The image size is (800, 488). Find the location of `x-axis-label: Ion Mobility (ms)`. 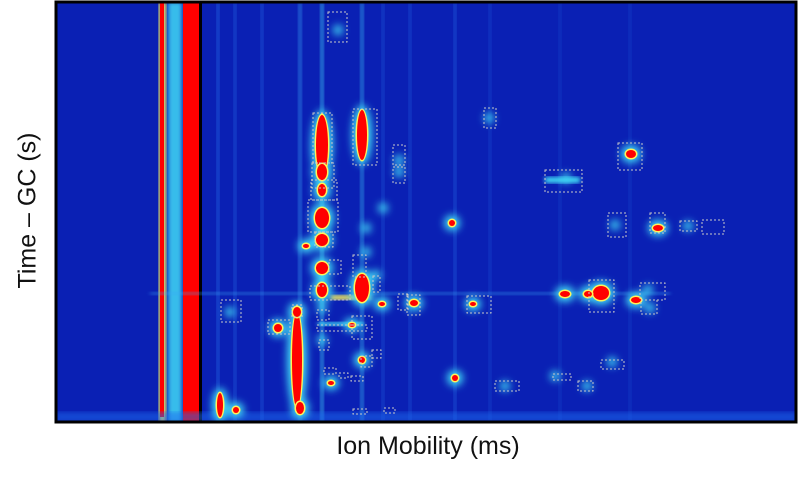

x-axis-label: Ion Mobility (ms) is located at coordinates (428, 446).